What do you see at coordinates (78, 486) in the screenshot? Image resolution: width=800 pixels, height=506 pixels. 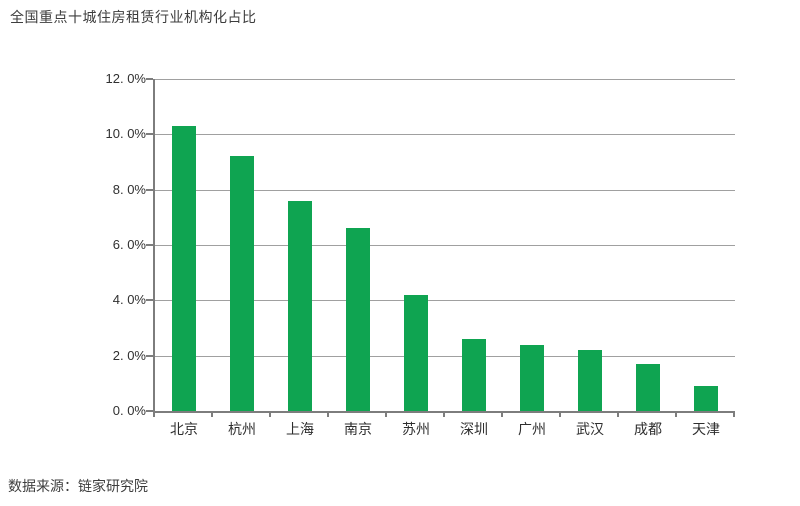 I see `source-note: 数据来源：链家研究院` at bounding box center [78, 486].